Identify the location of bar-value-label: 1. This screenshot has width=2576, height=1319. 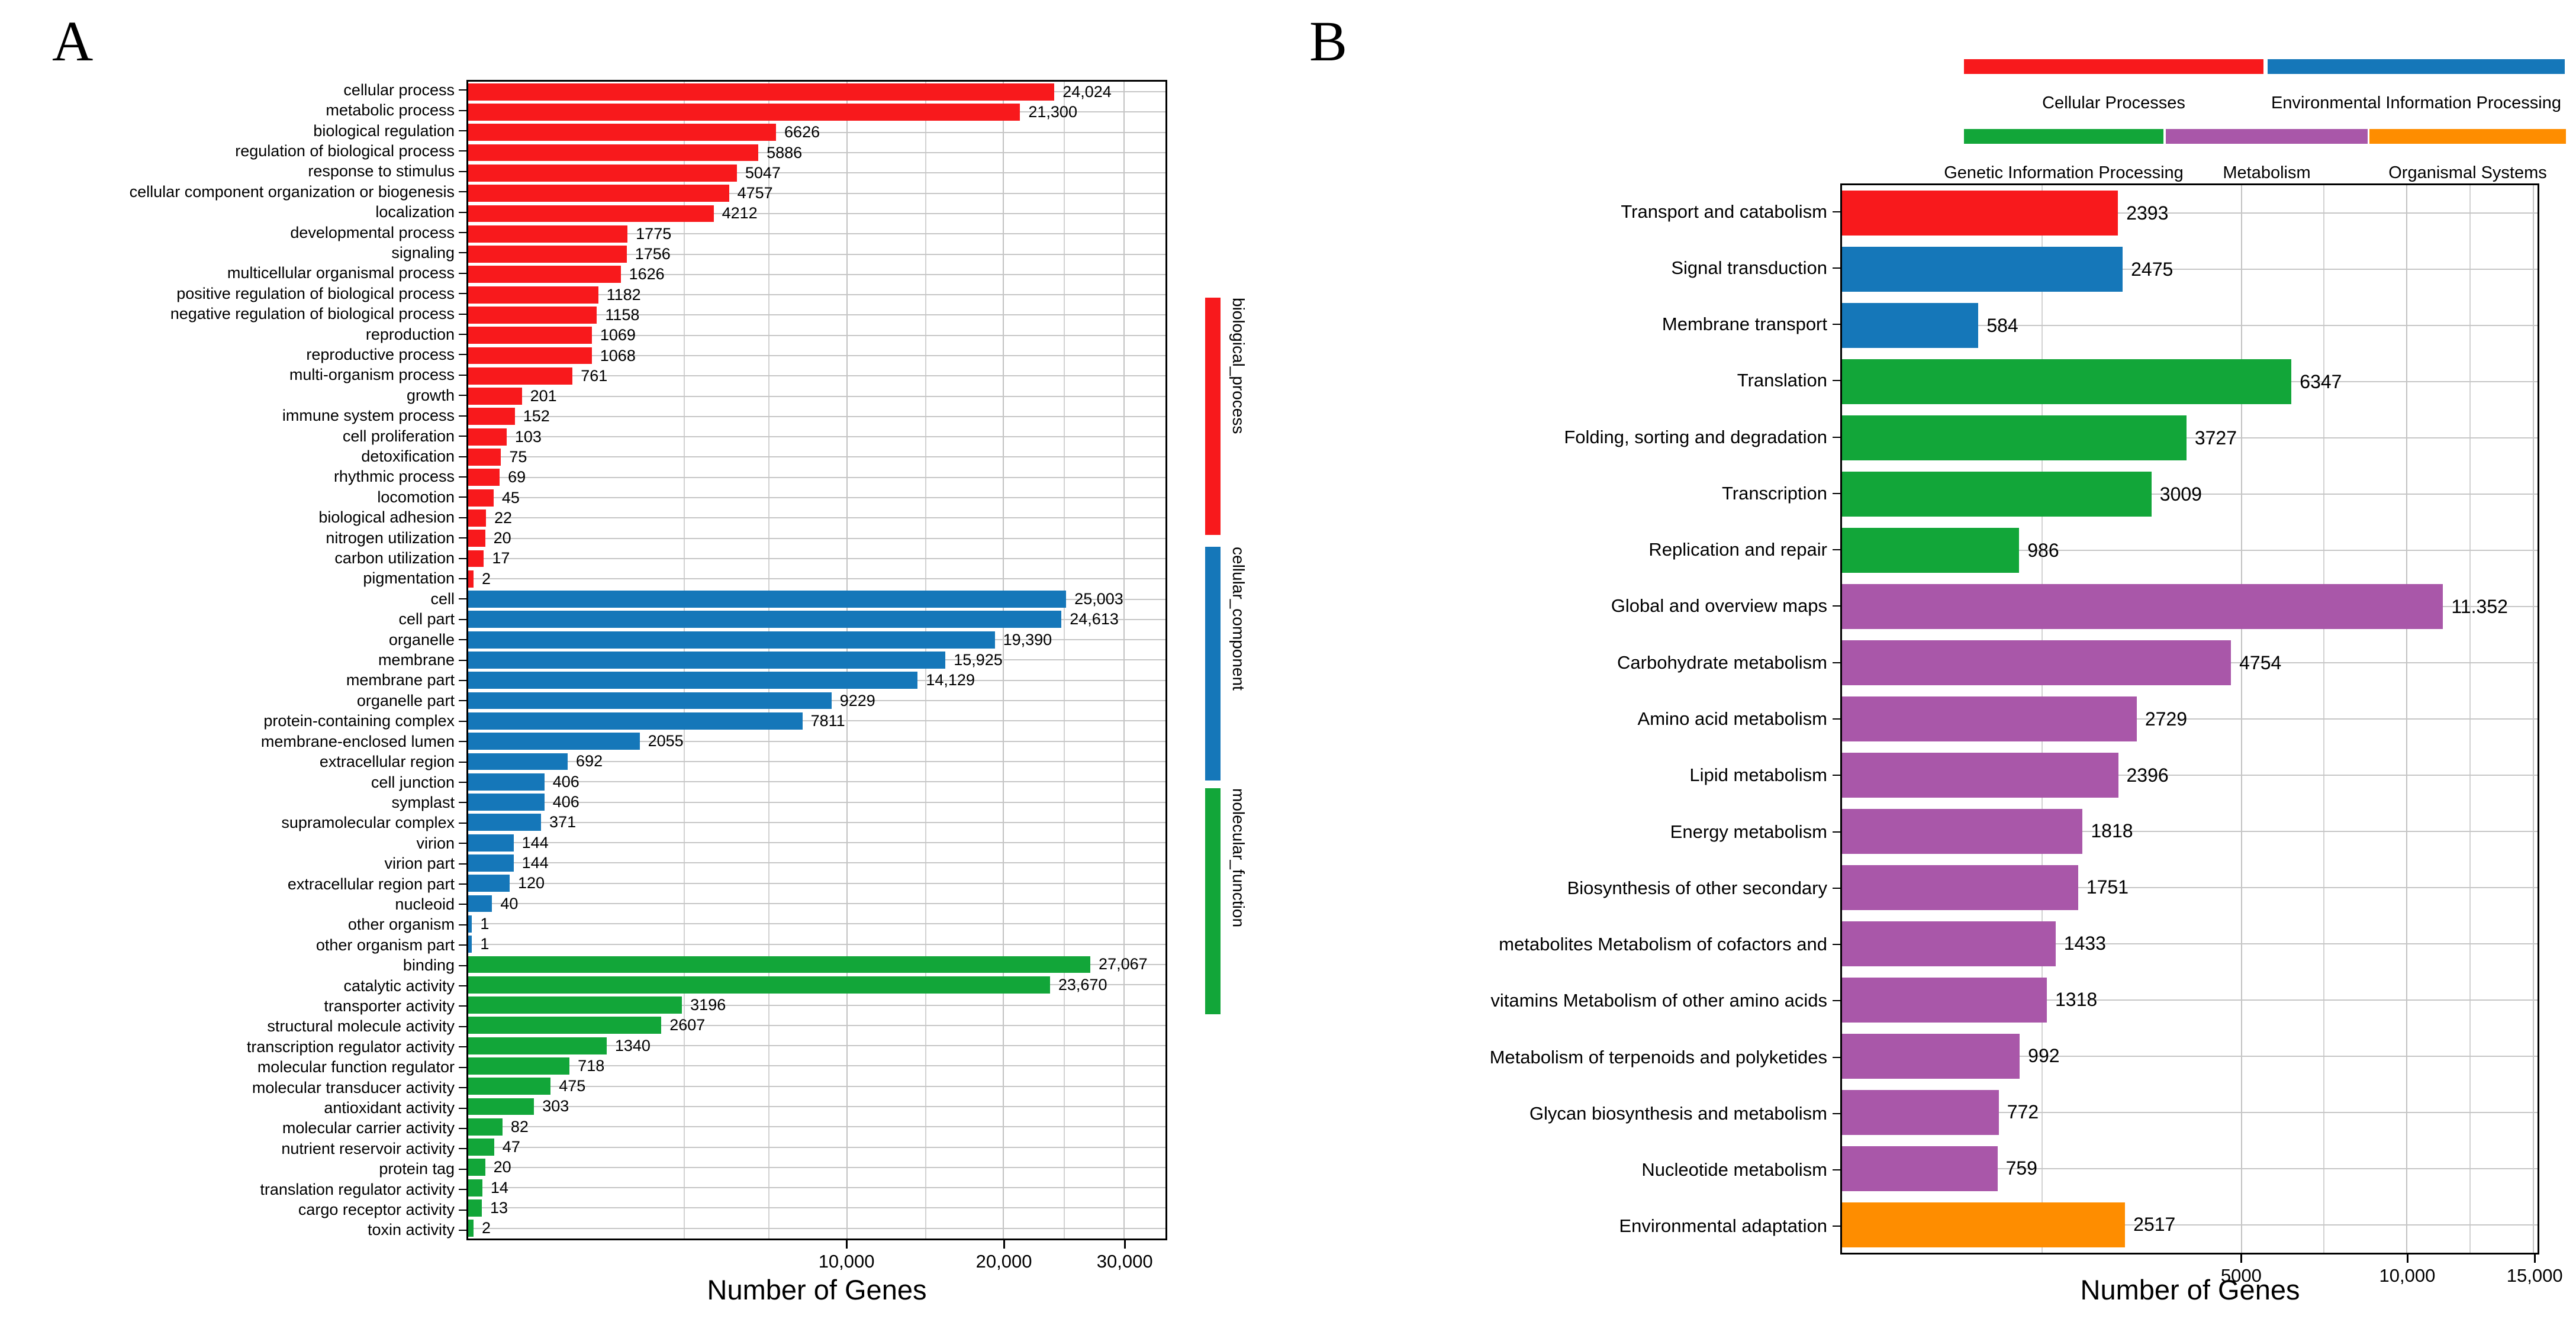
(485, 924).